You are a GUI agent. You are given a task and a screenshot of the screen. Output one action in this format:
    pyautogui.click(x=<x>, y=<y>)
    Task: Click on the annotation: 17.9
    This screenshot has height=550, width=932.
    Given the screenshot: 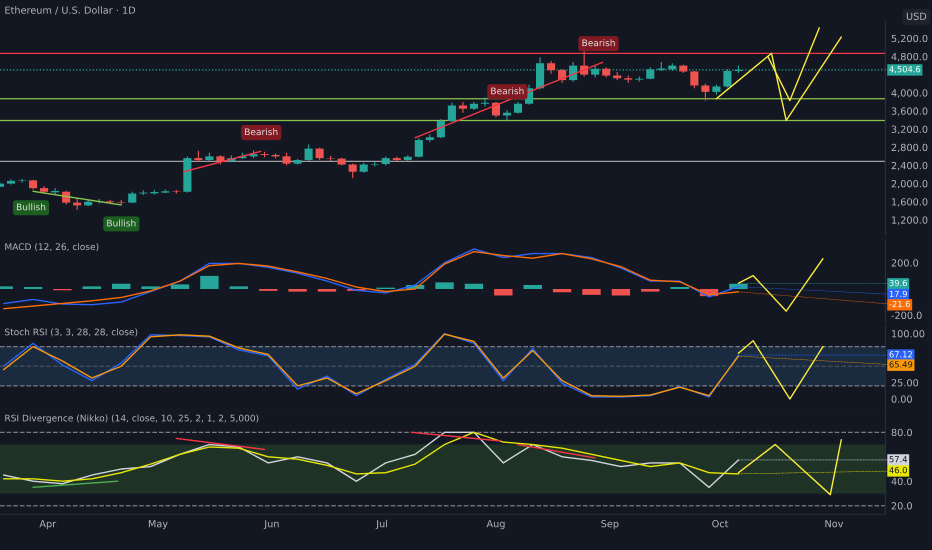 What is the action you would take?
    pyautogui.click(x=898, y=294)
    